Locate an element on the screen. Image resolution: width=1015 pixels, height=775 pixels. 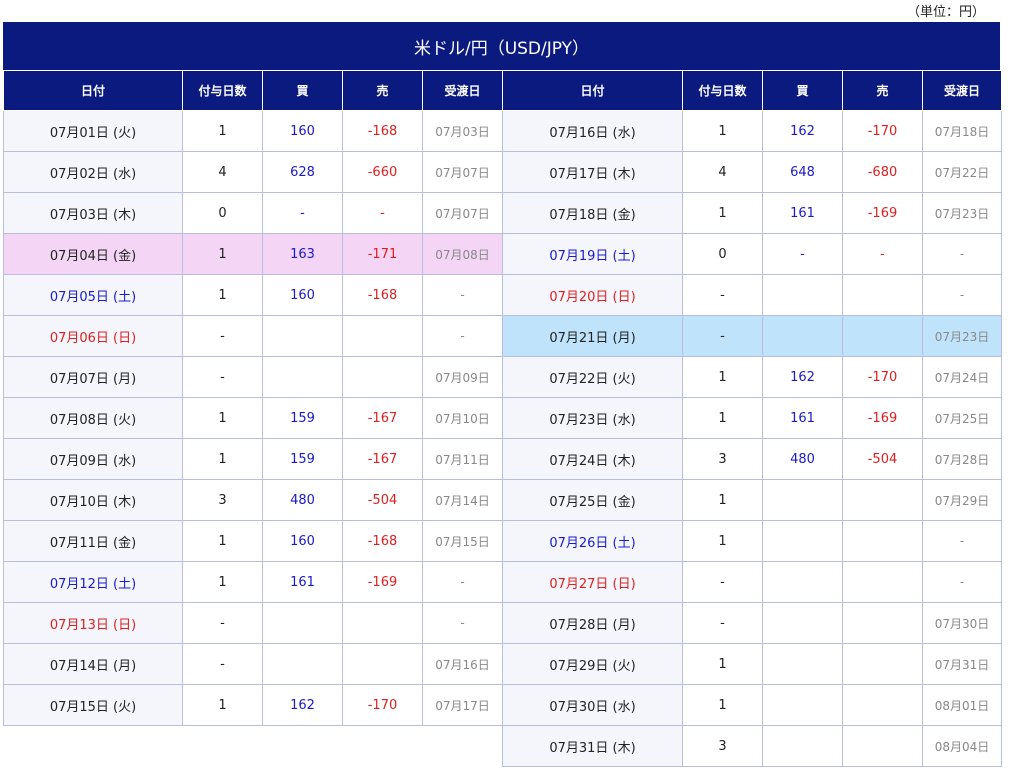
date-cell: 07月18日 (金) is located at coordinates (592, 213).